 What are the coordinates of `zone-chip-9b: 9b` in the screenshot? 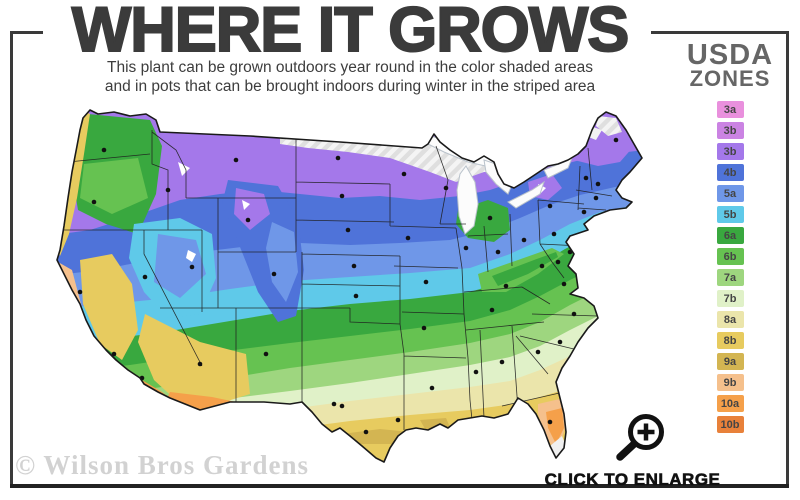 It's located at (730, 383).